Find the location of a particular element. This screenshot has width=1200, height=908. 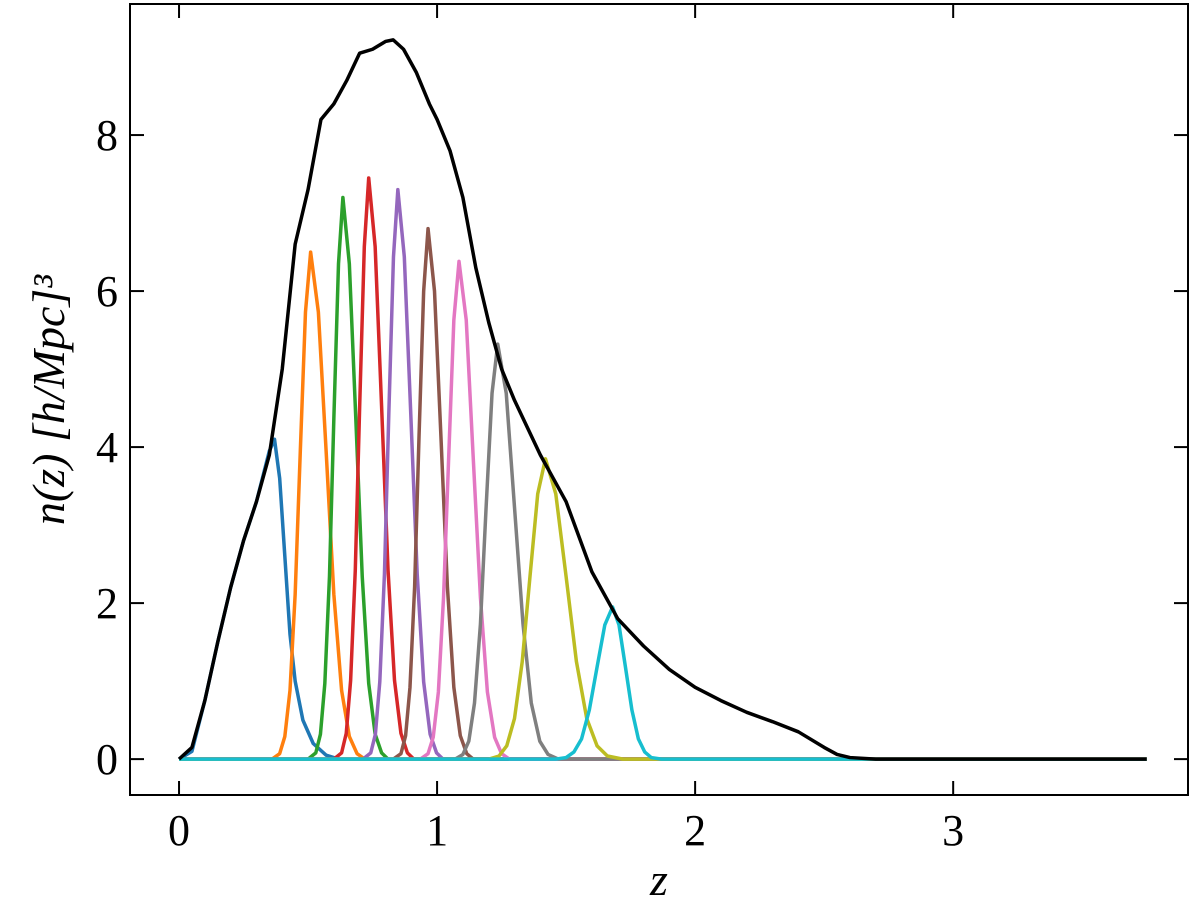

y-tick-label: 2 is located at coordinates (107, 603).